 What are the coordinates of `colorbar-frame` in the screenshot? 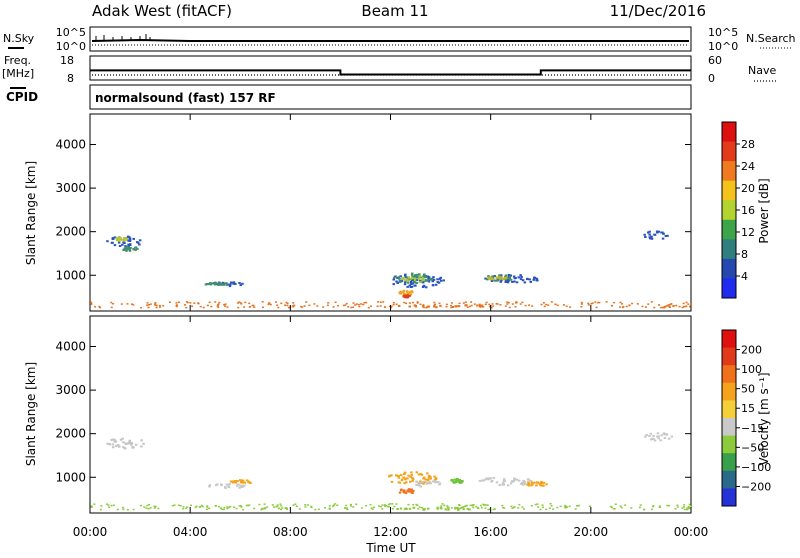 It's located at (729, 418).